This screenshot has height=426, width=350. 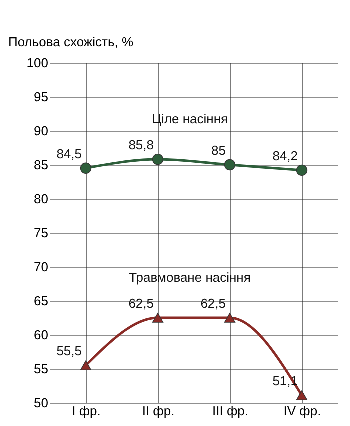 I want to click on y-tick-label: 90, so click(x=41, y=131).